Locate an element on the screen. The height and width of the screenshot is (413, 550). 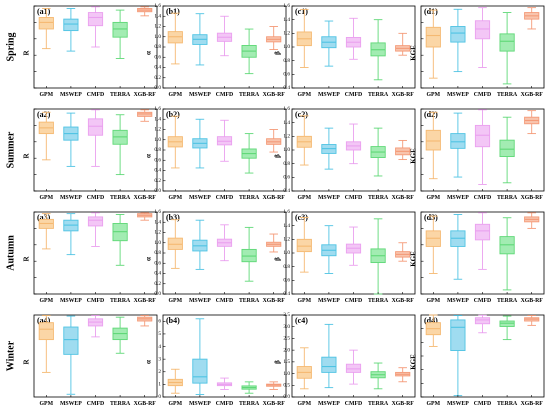
panel-b4: 0 1 2 3 4 5 6 α (b4) GPM MSWEP CMFD TERRA XGB-RF is located at coordinates (216, 360).